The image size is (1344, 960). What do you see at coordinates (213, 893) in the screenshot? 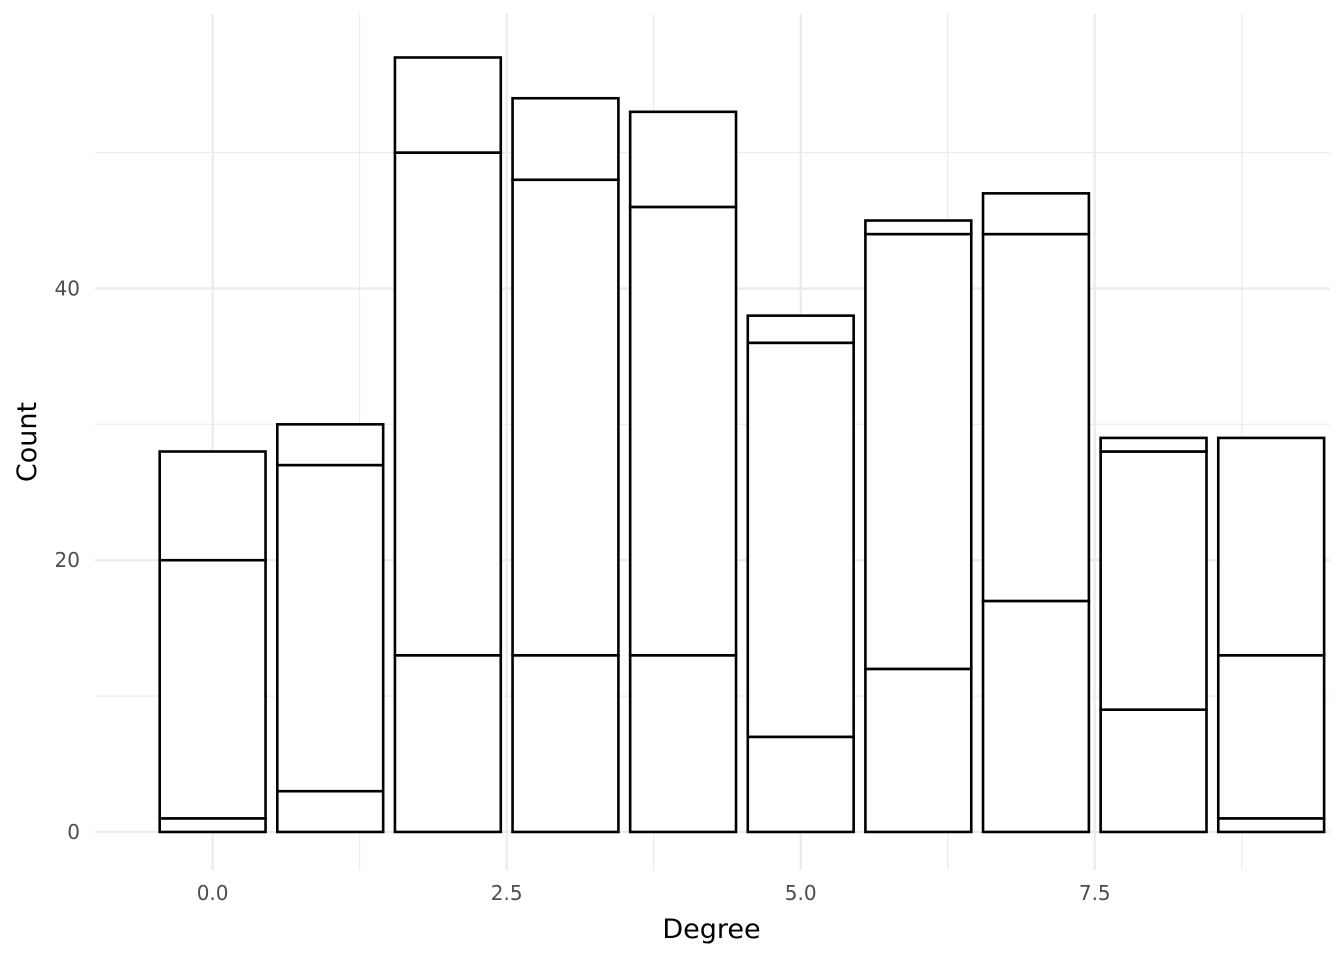
I see `x-tick-label: 0.0` at bounding box center [213, 893].